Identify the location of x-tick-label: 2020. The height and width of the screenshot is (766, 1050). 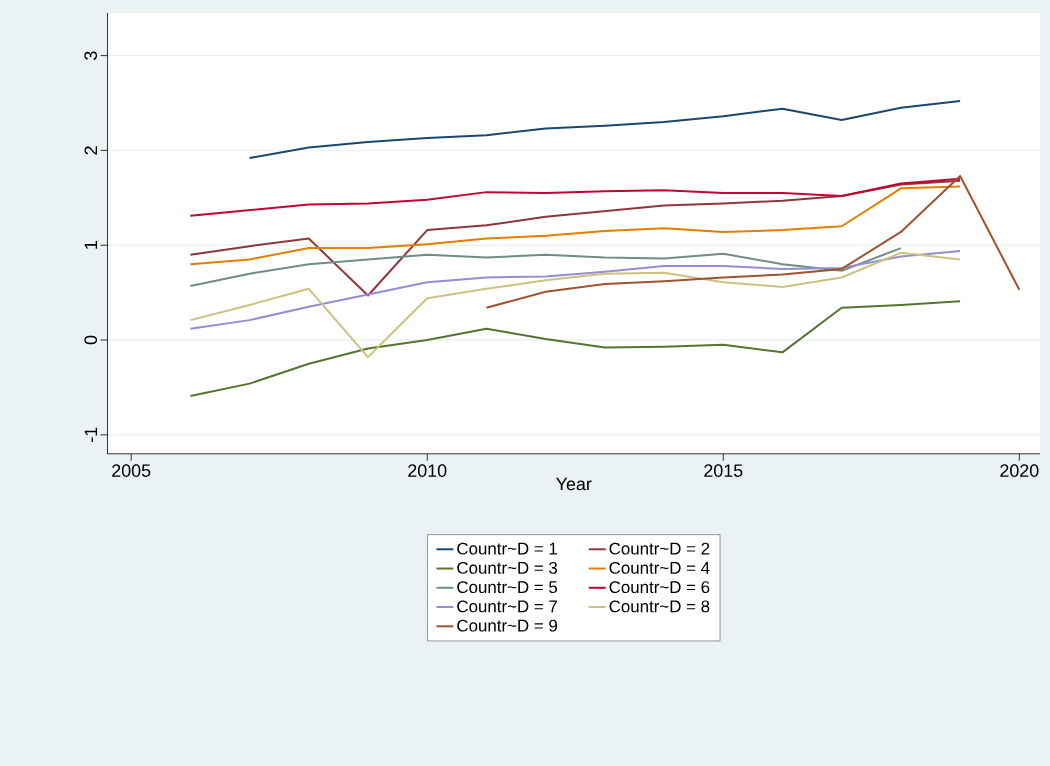
(1019, 470).